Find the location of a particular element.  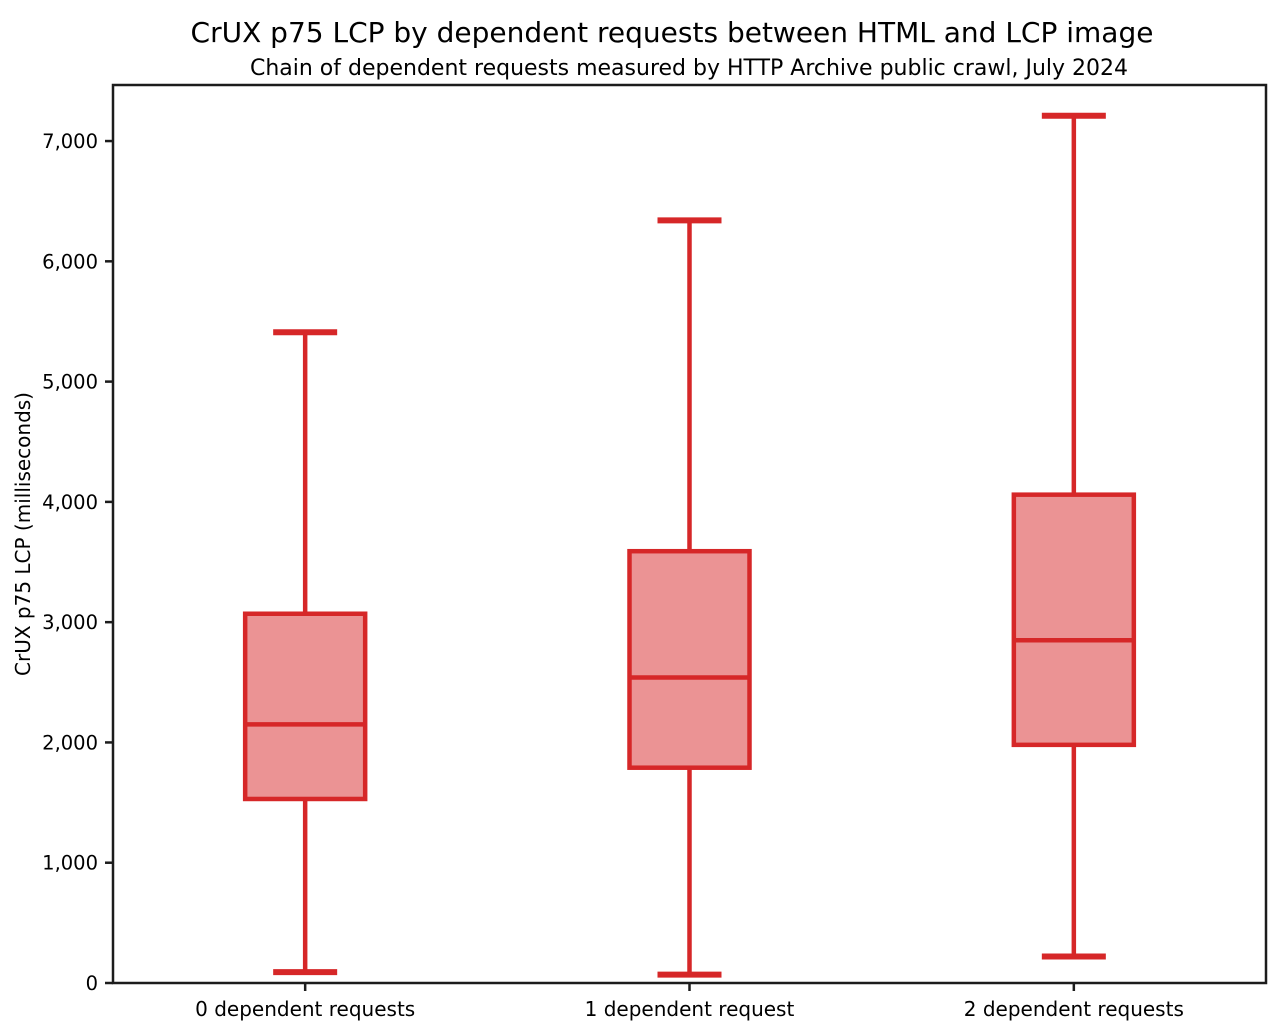

y-tick-label-4: 4,000 is located at coordinates (70, 502).